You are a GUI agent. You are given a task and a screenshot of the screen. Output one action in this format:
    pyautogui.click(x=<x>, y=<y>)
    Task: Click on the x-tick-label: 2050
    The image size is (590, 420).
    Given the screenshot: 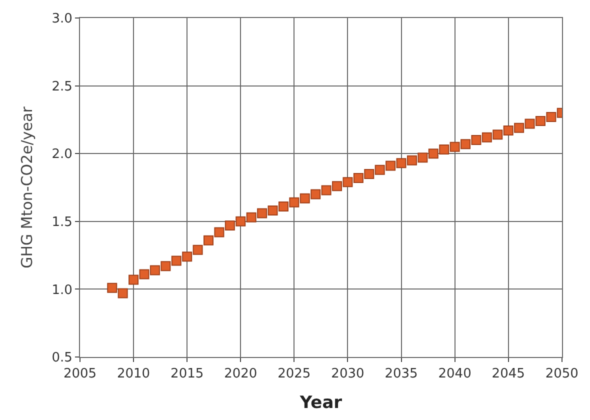 What is the action you would take?
    pyautogui.click(x=561, y=374)
    